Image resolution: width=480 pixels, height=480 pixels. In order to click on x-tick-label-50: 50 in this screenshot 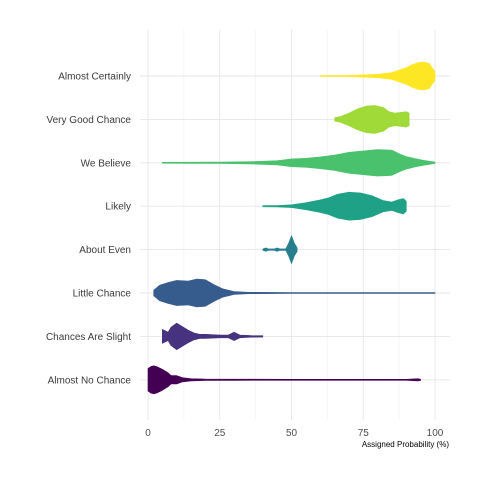, I will do `click(292, 433)`.